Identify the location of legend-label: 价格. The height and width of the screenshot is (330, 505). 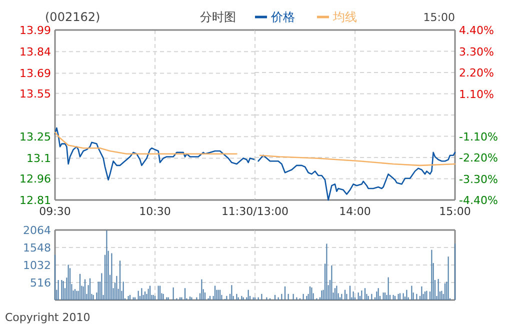
(282, 17).